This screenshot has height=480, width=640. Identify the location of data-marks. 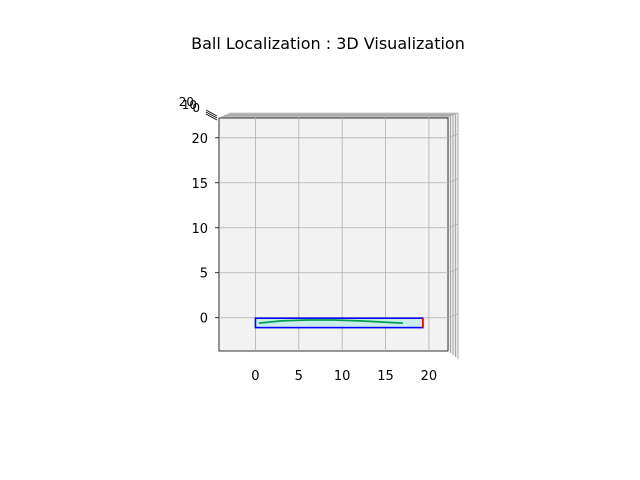
(339, 323).